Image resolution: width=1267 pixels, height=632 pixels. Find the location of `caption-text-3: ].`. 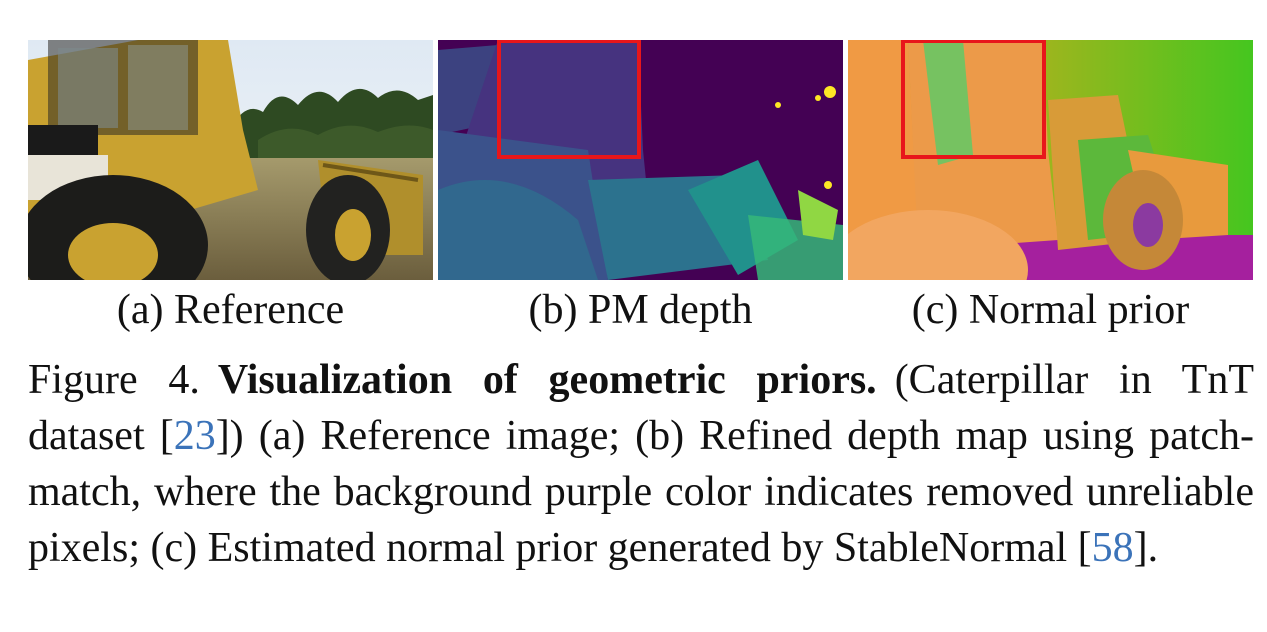

caption-text-3: ]. is located at coordinates (1146, 548).